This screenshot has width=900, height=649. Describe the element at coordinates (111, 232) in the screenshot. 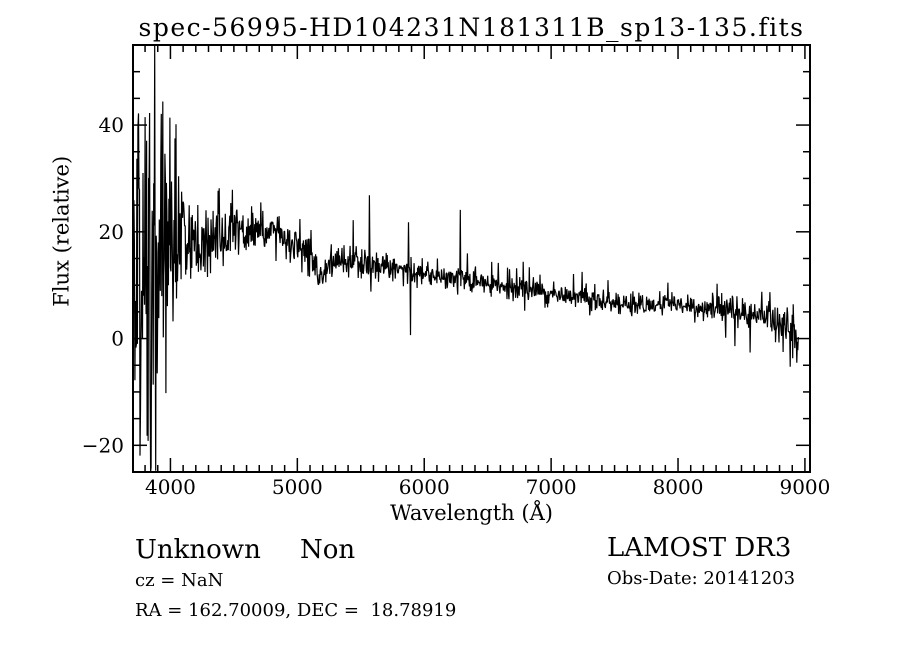

I see `y-tick-label: 20` at that location.